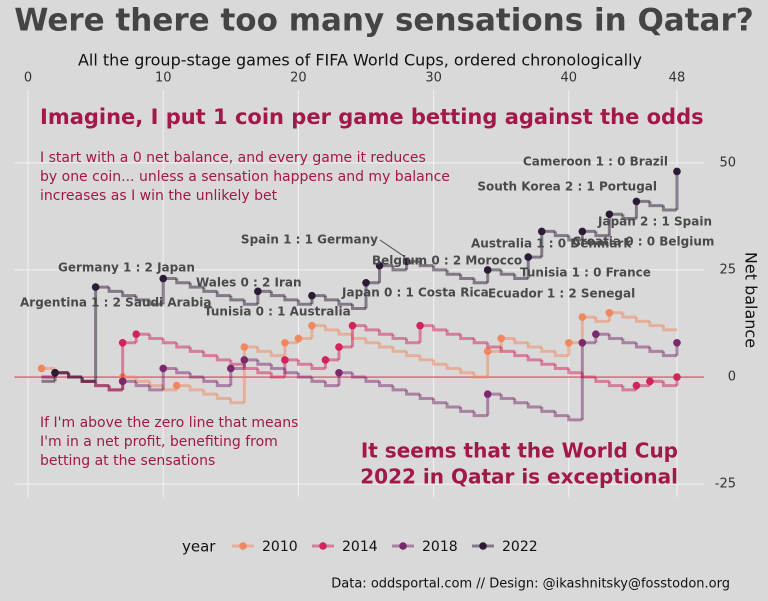 This screenshot has height=601, width=768. I want to click on annotation: Argentina 1 : 2 Saudi Arabia, so click(115, 303).